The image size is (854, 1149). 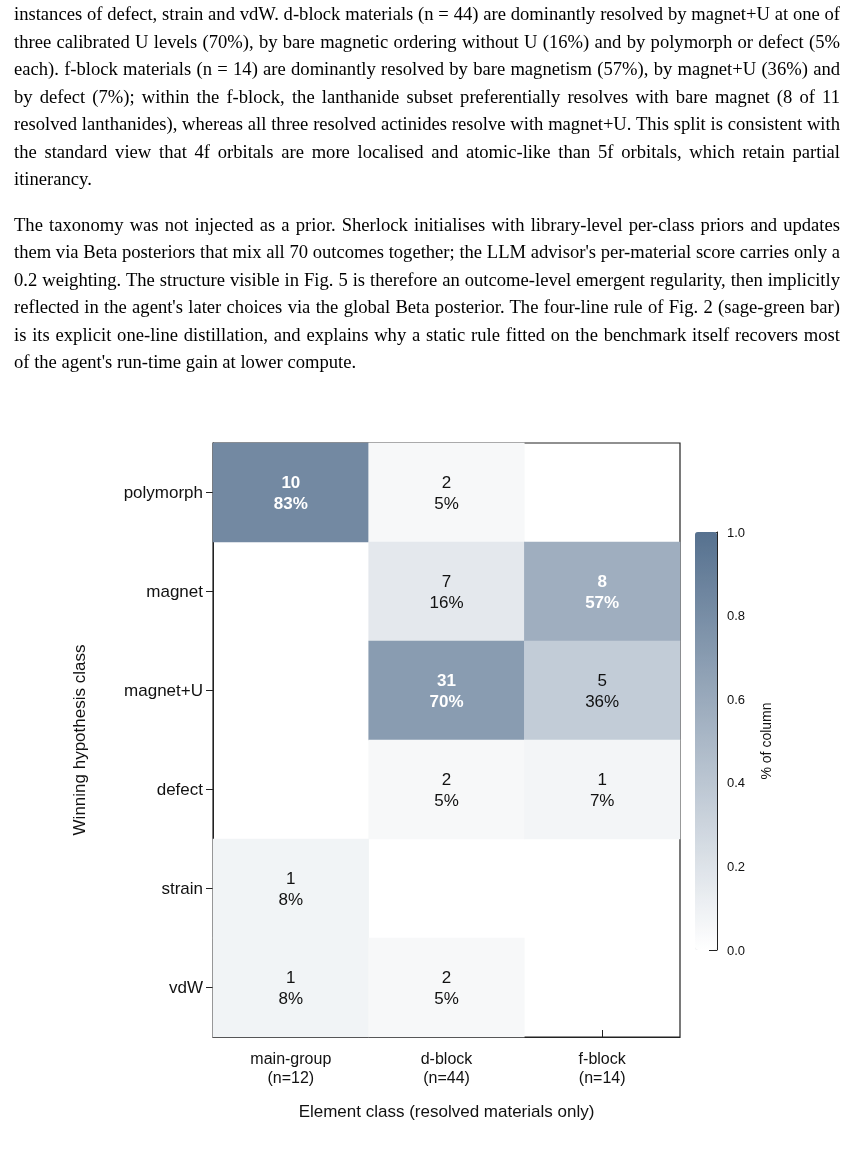 What do you see at coordinates (602, 789) in the screenshot?
I see `data-label: 1 7%` at bounding box center [602, 789].